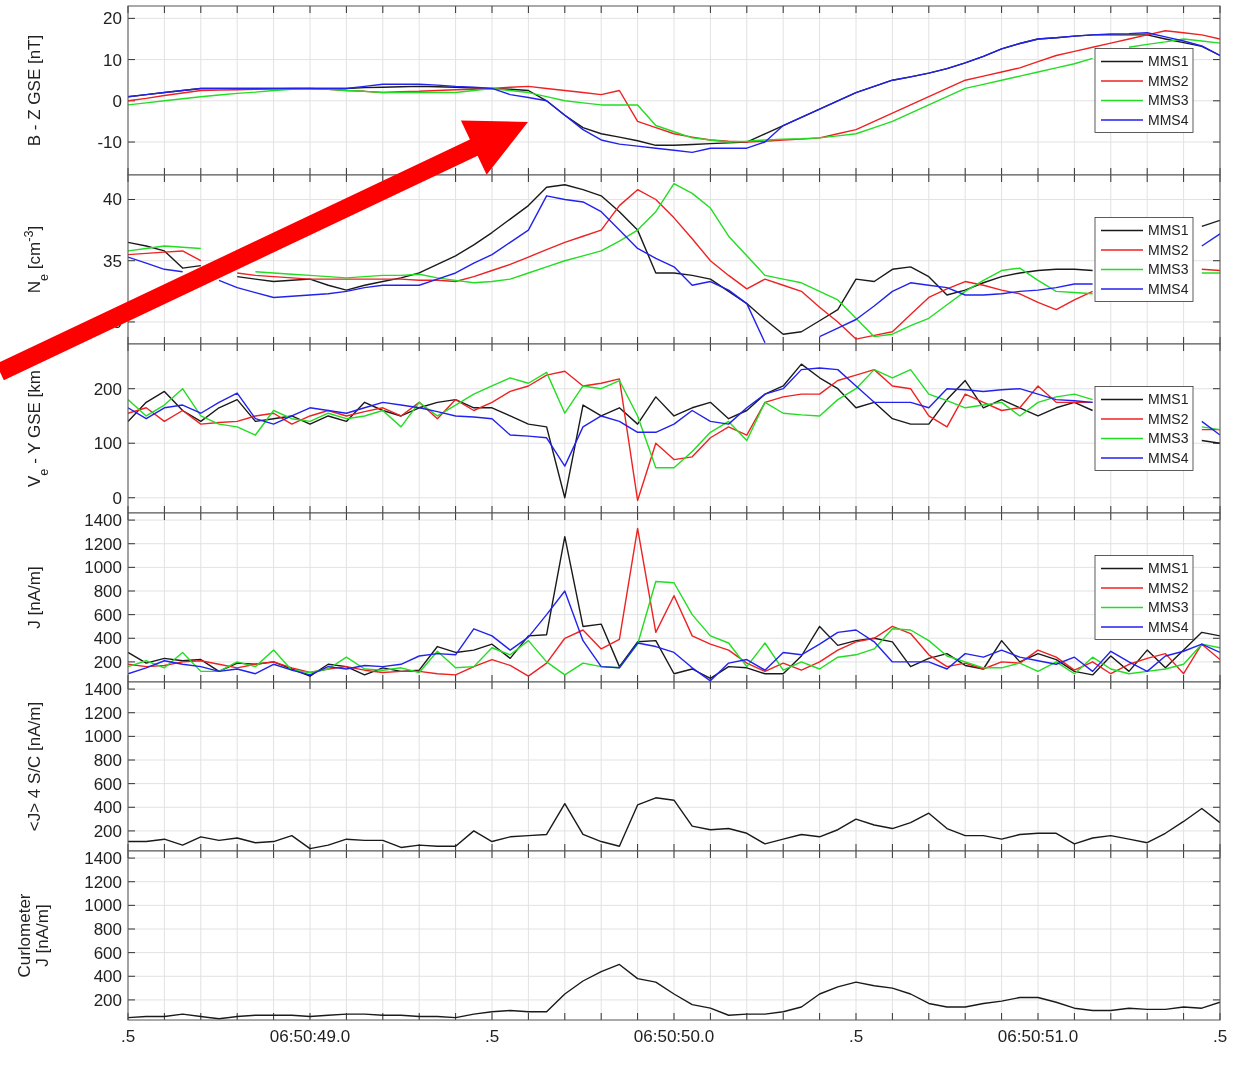 The width and height of the screenshot is (1240, 1065). Describe the element at coordinates (674, 1036) in the screenshot. I see `x-tick-label: 06:50:50.0` at that location.